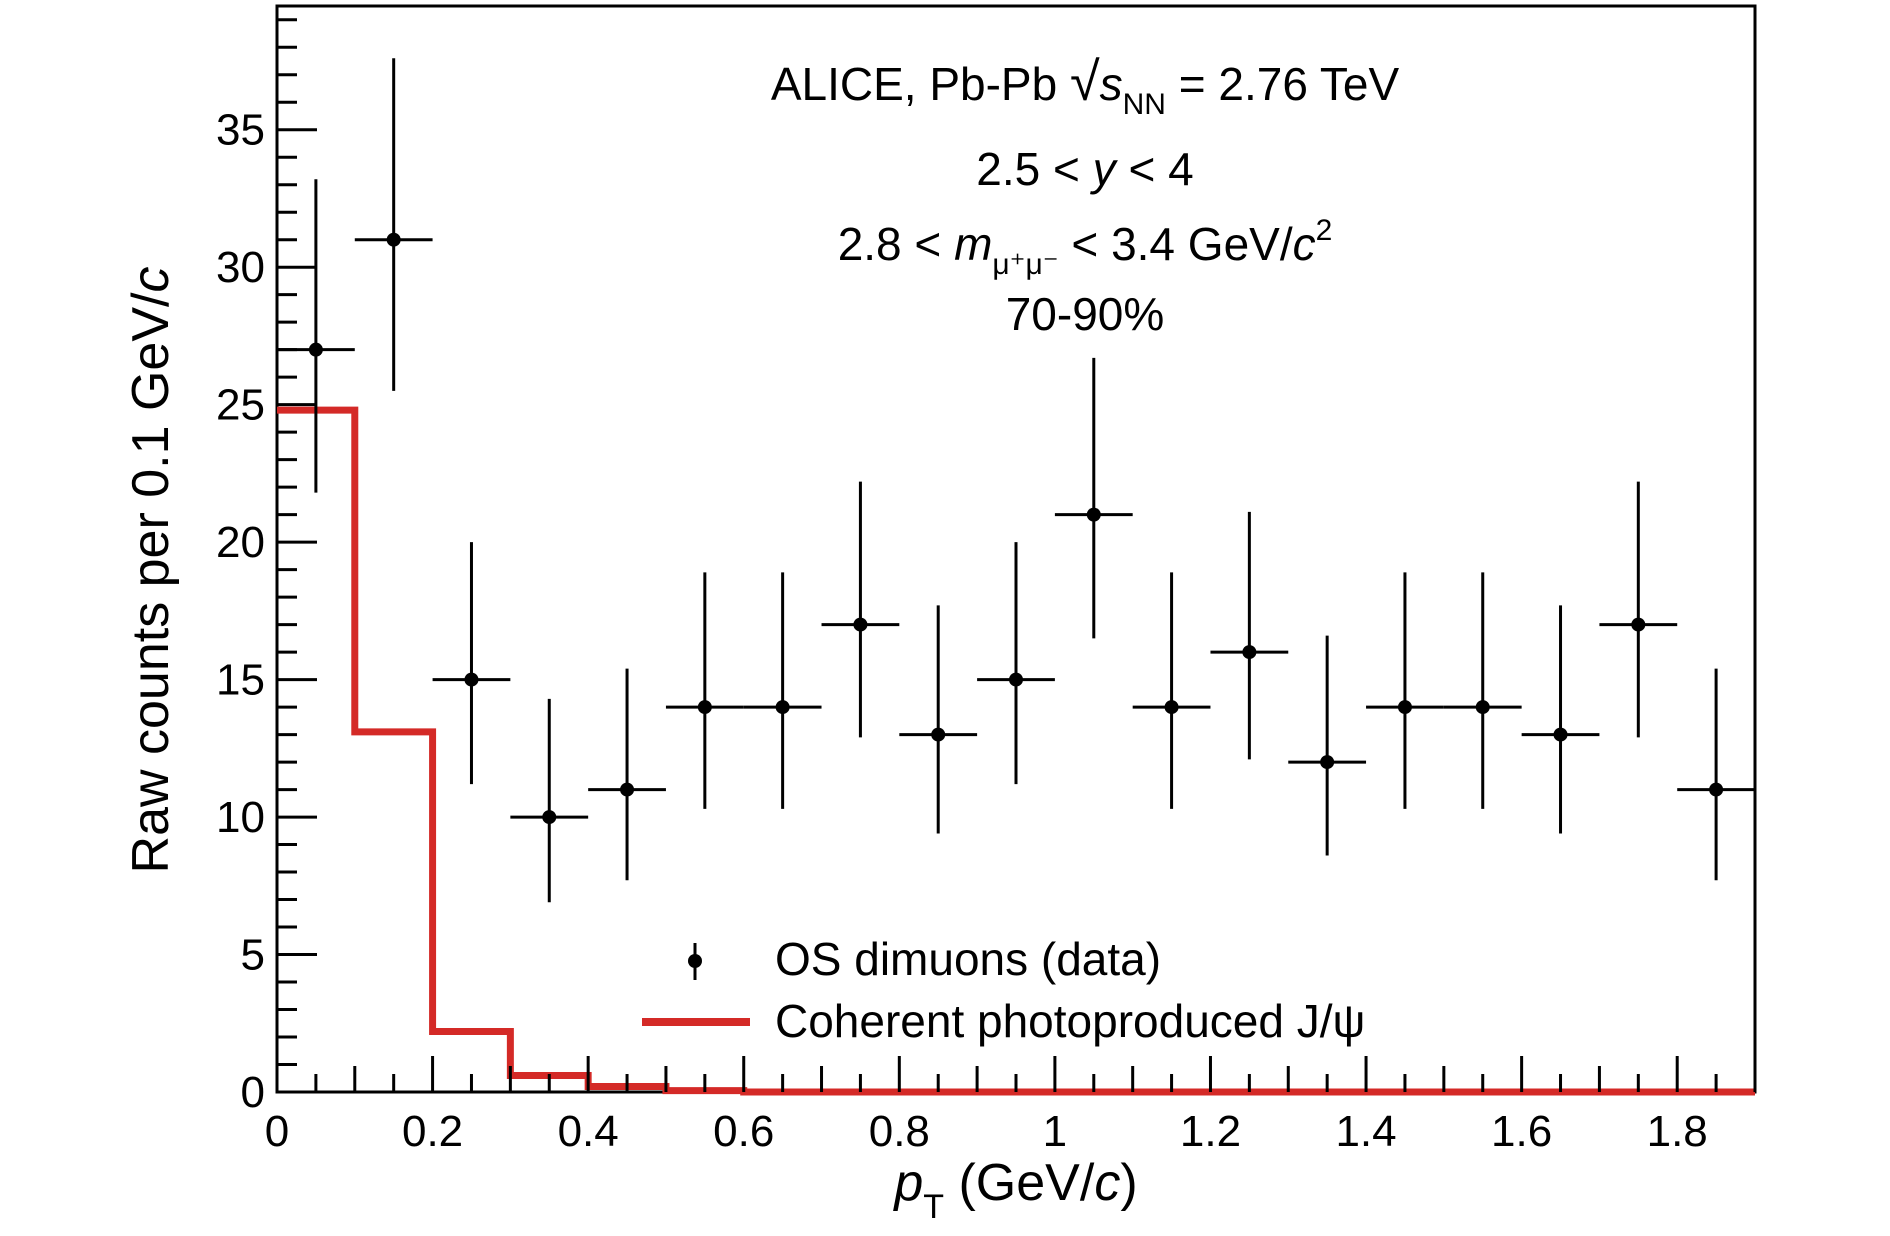  I want to click on annotation-part: ALICE, Pb-Pb, so click(920, 84).